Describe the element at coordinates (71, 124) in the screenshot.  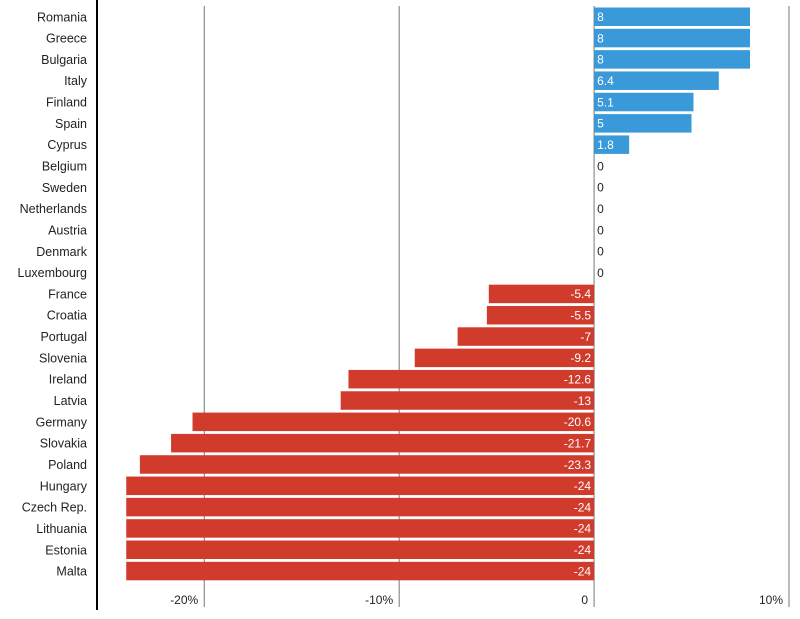
I see `category-label: Spain` at that location.